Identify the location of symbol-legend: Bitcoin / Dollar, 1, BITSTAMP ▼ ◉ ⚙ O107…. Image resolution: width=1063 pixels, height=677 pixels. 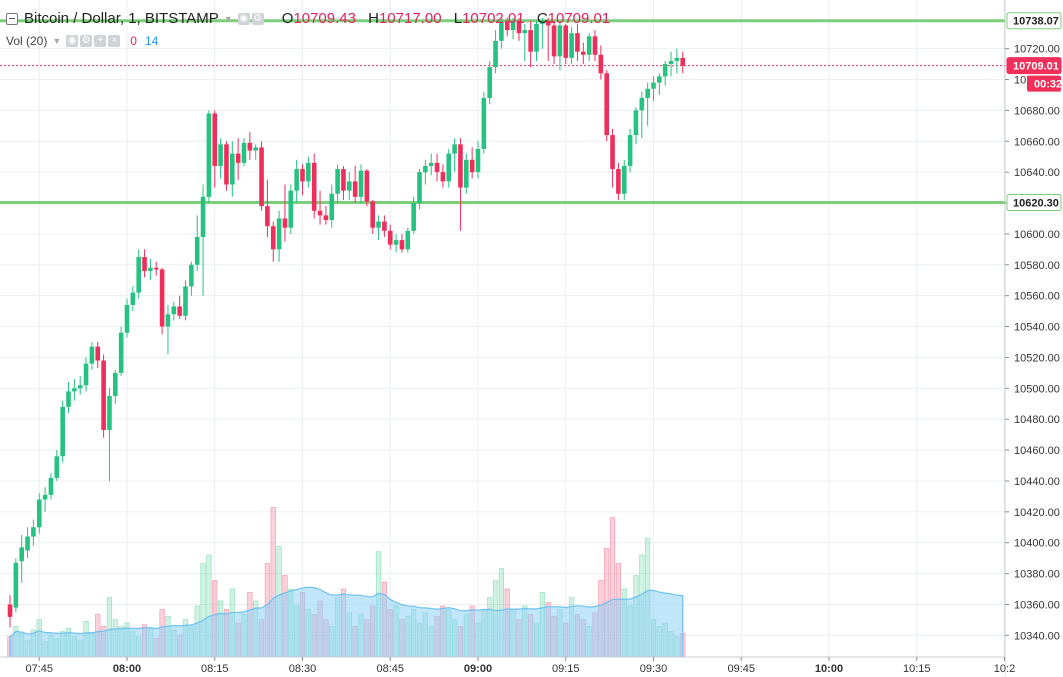
(308, 18).